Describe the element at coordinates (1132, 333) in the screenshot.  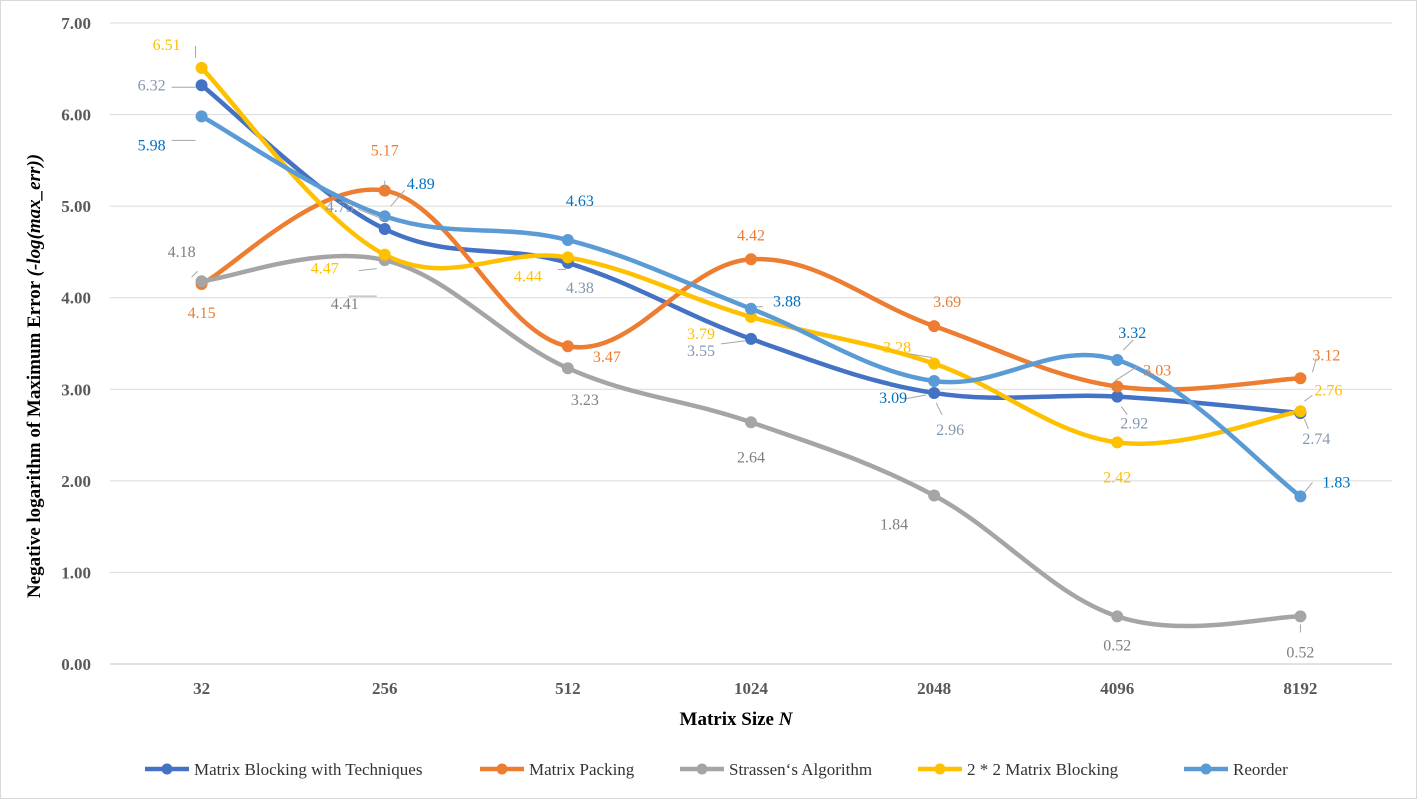
I see `data-label: 3.32` at that location.